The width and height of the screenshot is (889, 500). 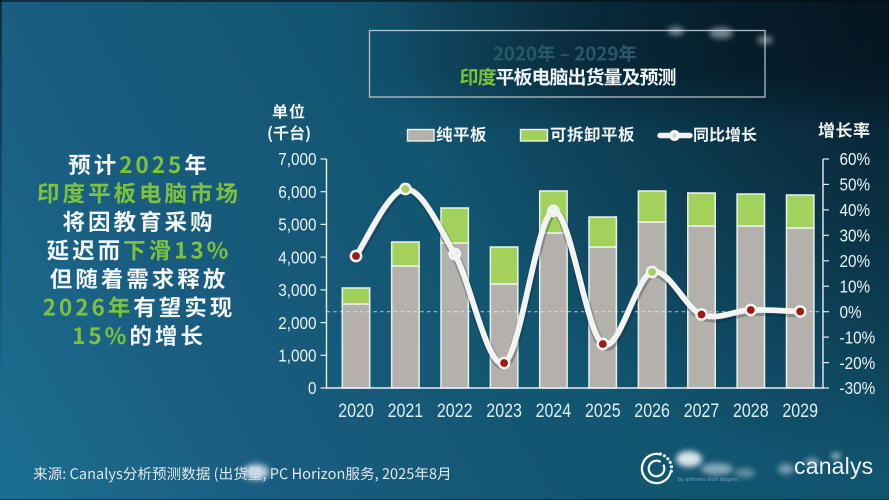 I want to click on svg-text: 10%, so click(x=855, y=286).